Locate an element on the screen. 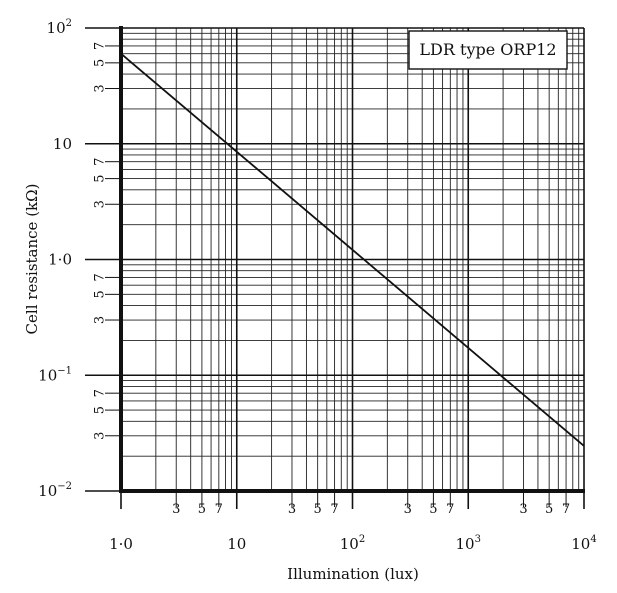 The height and width of the screenshot is (593, 617). y-tick-label: 1·0 is located at coordinates (60, 260).